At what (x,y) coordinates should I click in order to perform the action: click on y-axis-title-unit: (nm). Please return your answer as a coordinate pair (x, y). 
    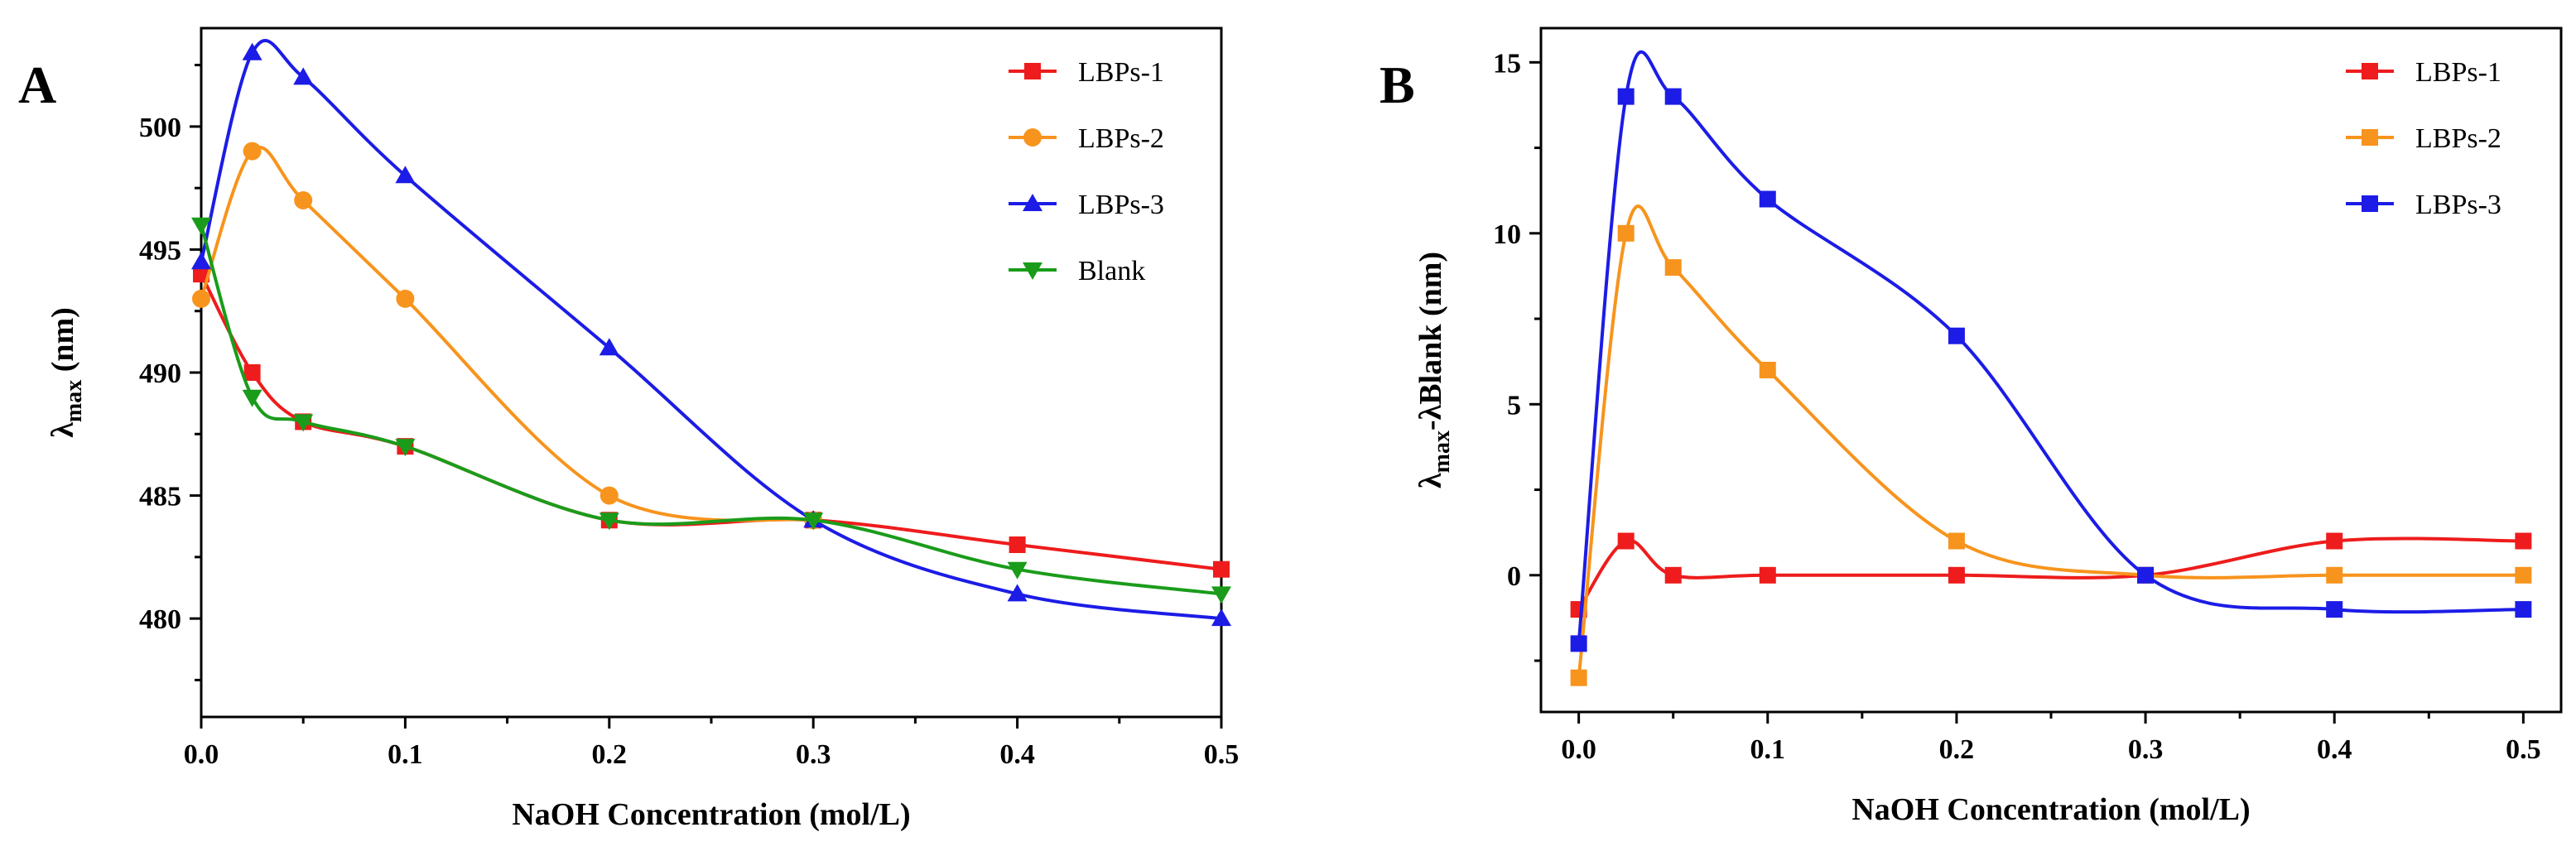
    Looking at the image, I should click on (63, 343).